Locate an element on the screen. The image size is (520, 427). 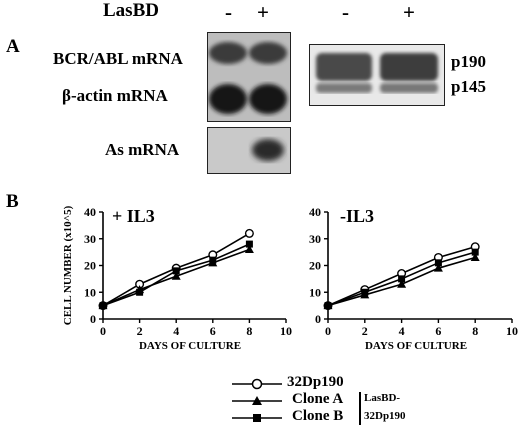
legend-entry-32dp190: 32Dp190 is located at coordinates (315, 382).